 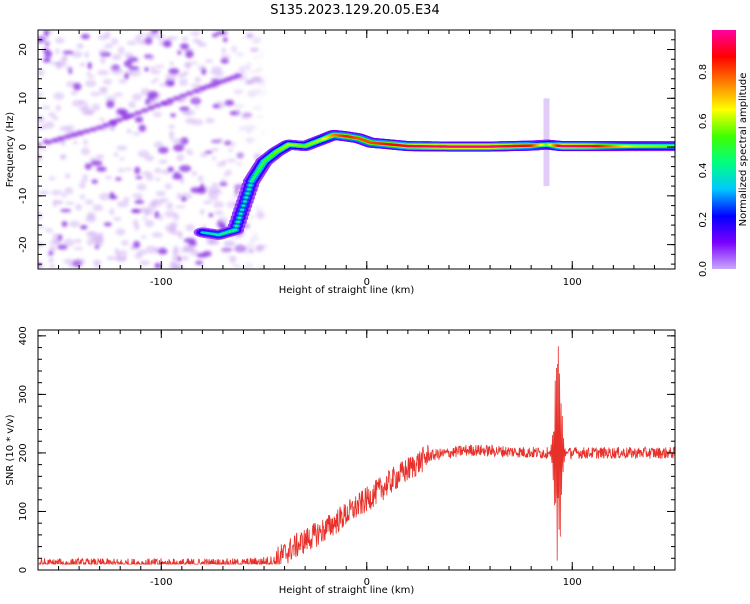 I want to click on y-tick-label: 10, so click(x=23, y=98).